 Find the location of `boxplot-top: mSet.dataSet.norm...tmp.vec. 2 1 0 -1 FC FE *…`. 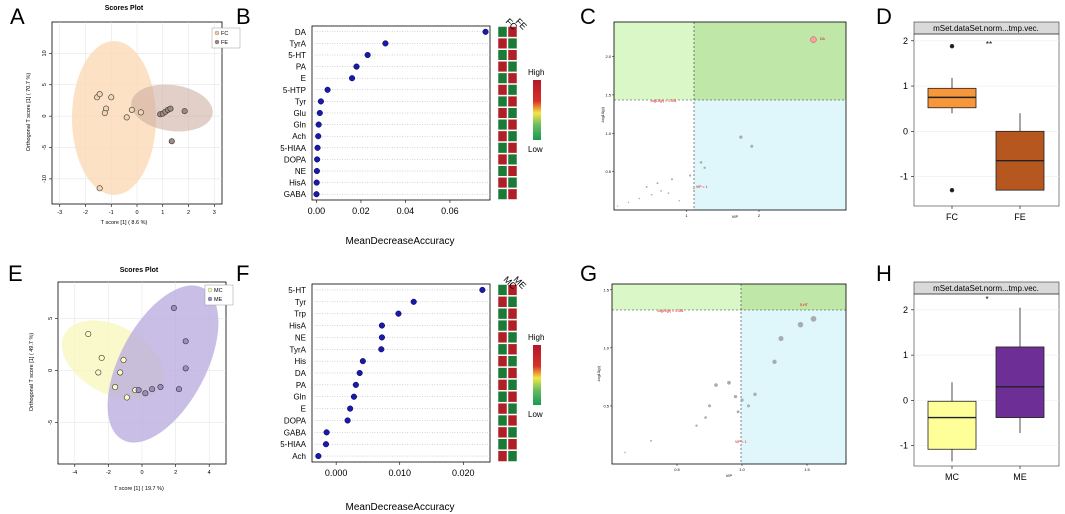

boxplot-top: mSet.dataSet.norm...tmp.vec. 2 1 0 -1 FC FE *… is located at coordinates (980, 121).